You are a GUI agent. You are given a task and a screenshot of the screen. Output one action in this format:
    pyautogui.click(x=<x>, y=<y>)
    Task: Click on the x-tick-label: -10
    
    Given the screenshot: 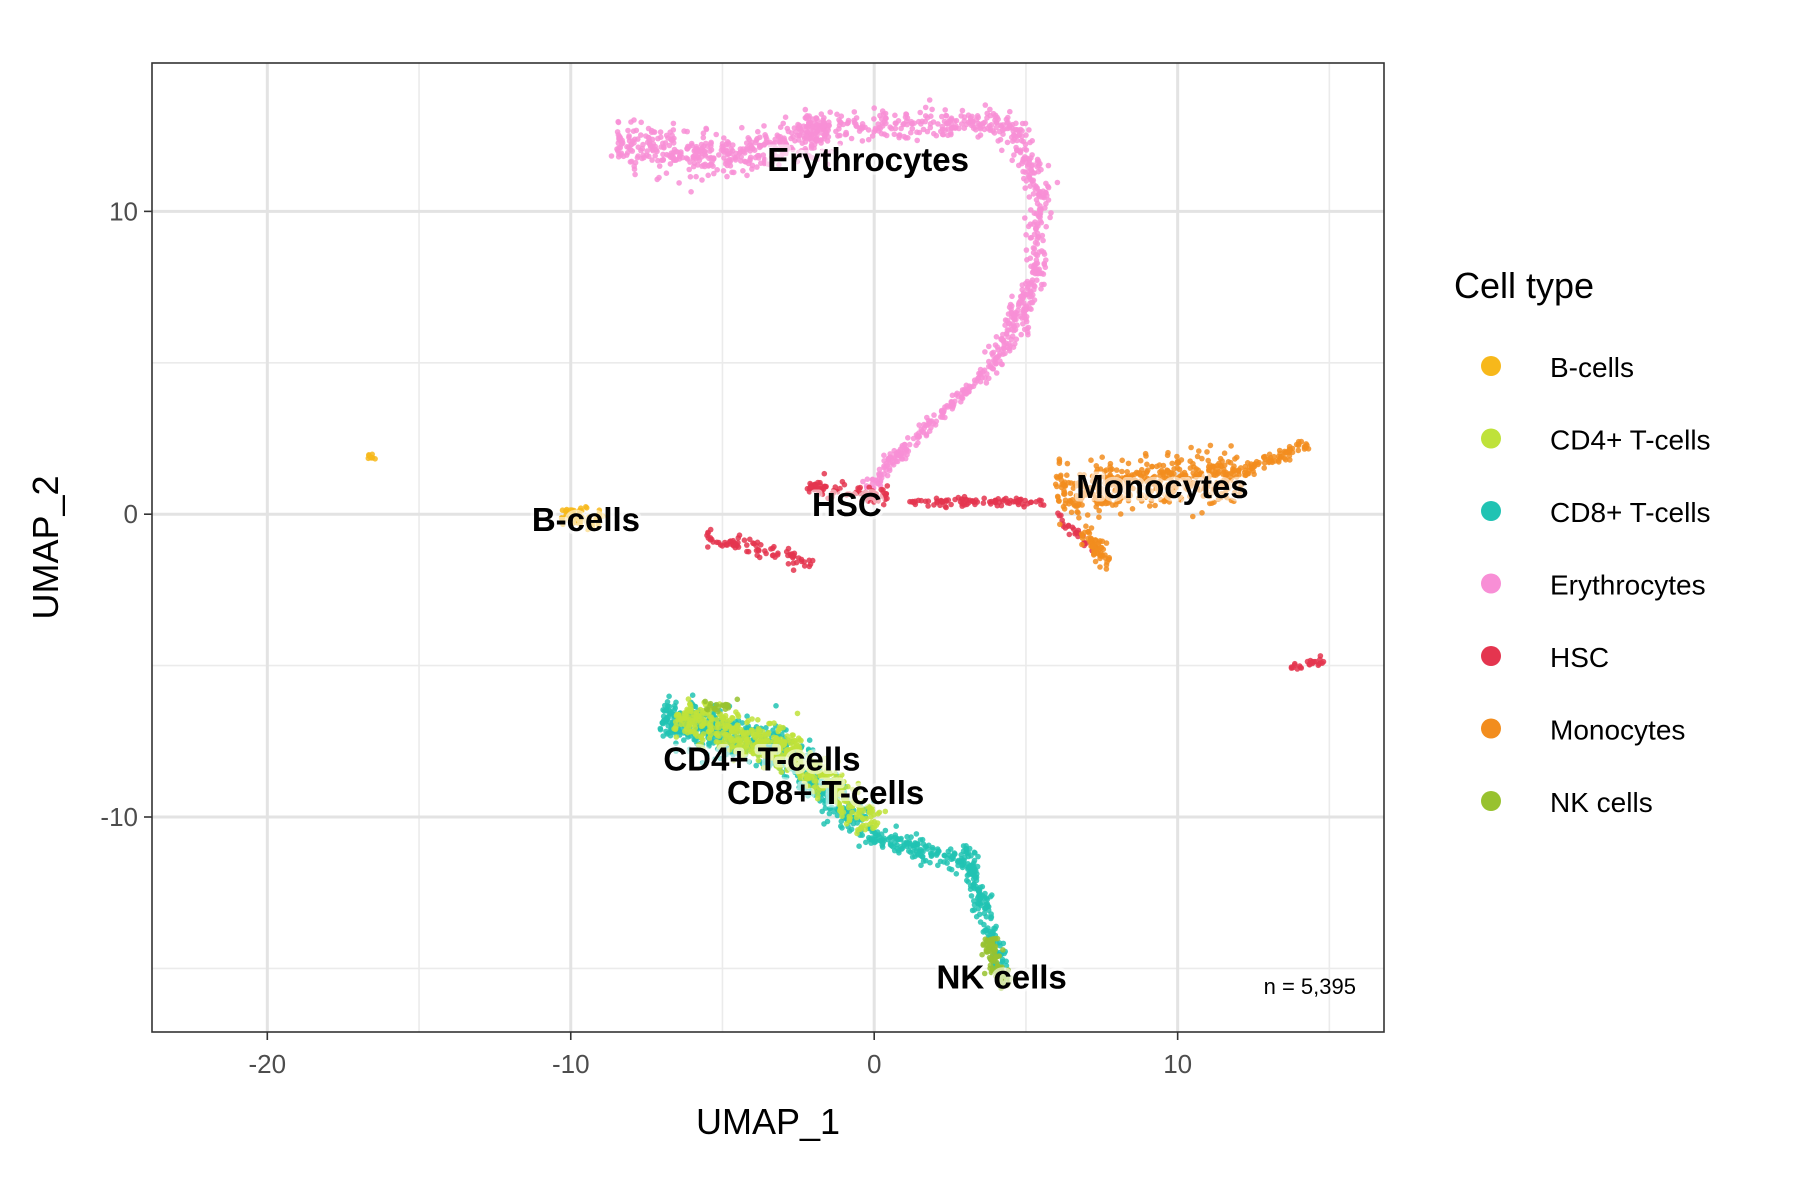 What is the action you would take?
    pyautogui.click(x=571, y=1064)
    